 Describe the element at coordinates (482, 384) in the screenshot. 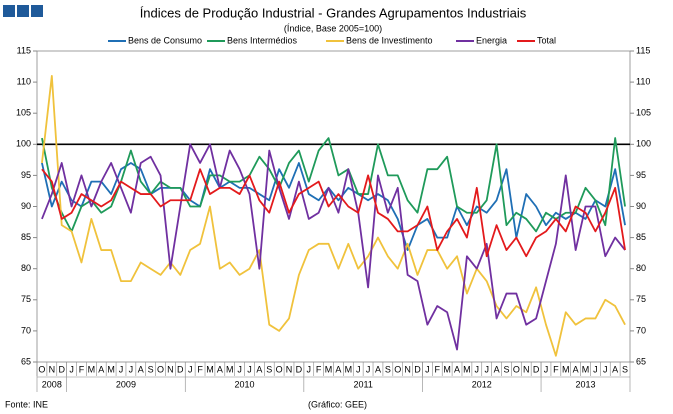

I see `year-label: 2012` at that location.